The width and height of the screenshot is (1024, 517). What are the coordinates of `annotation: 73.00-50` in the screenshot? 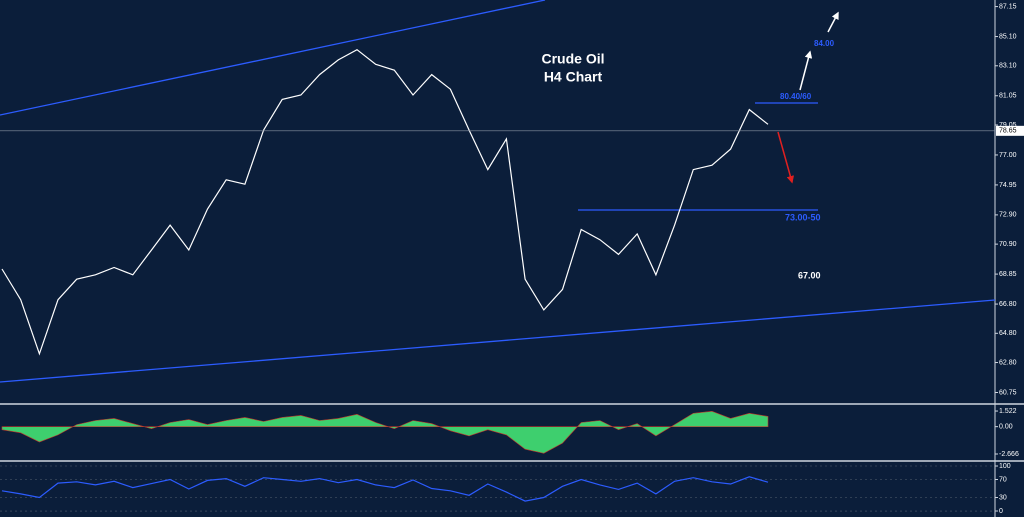 It's located at (803, 217).